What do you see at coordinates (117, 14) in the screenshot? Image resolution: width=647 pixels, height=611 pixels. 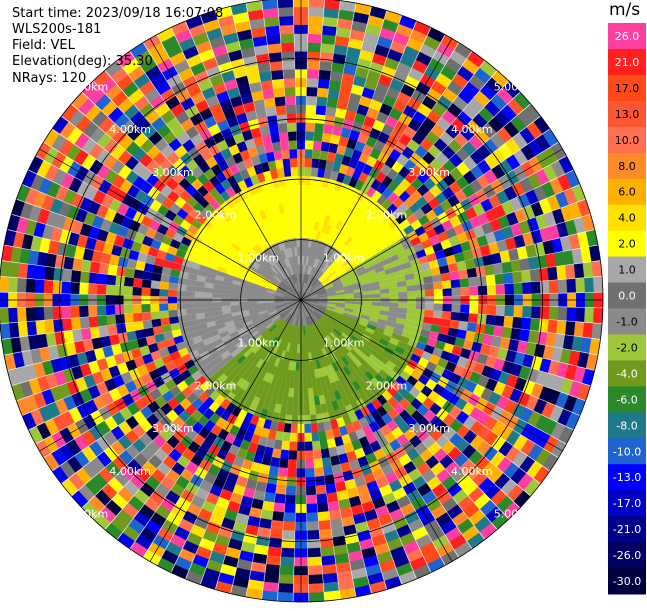 I see `start-time-label: Start time: 2023/09/18 16:07:08` at bounding box center [117, 14].